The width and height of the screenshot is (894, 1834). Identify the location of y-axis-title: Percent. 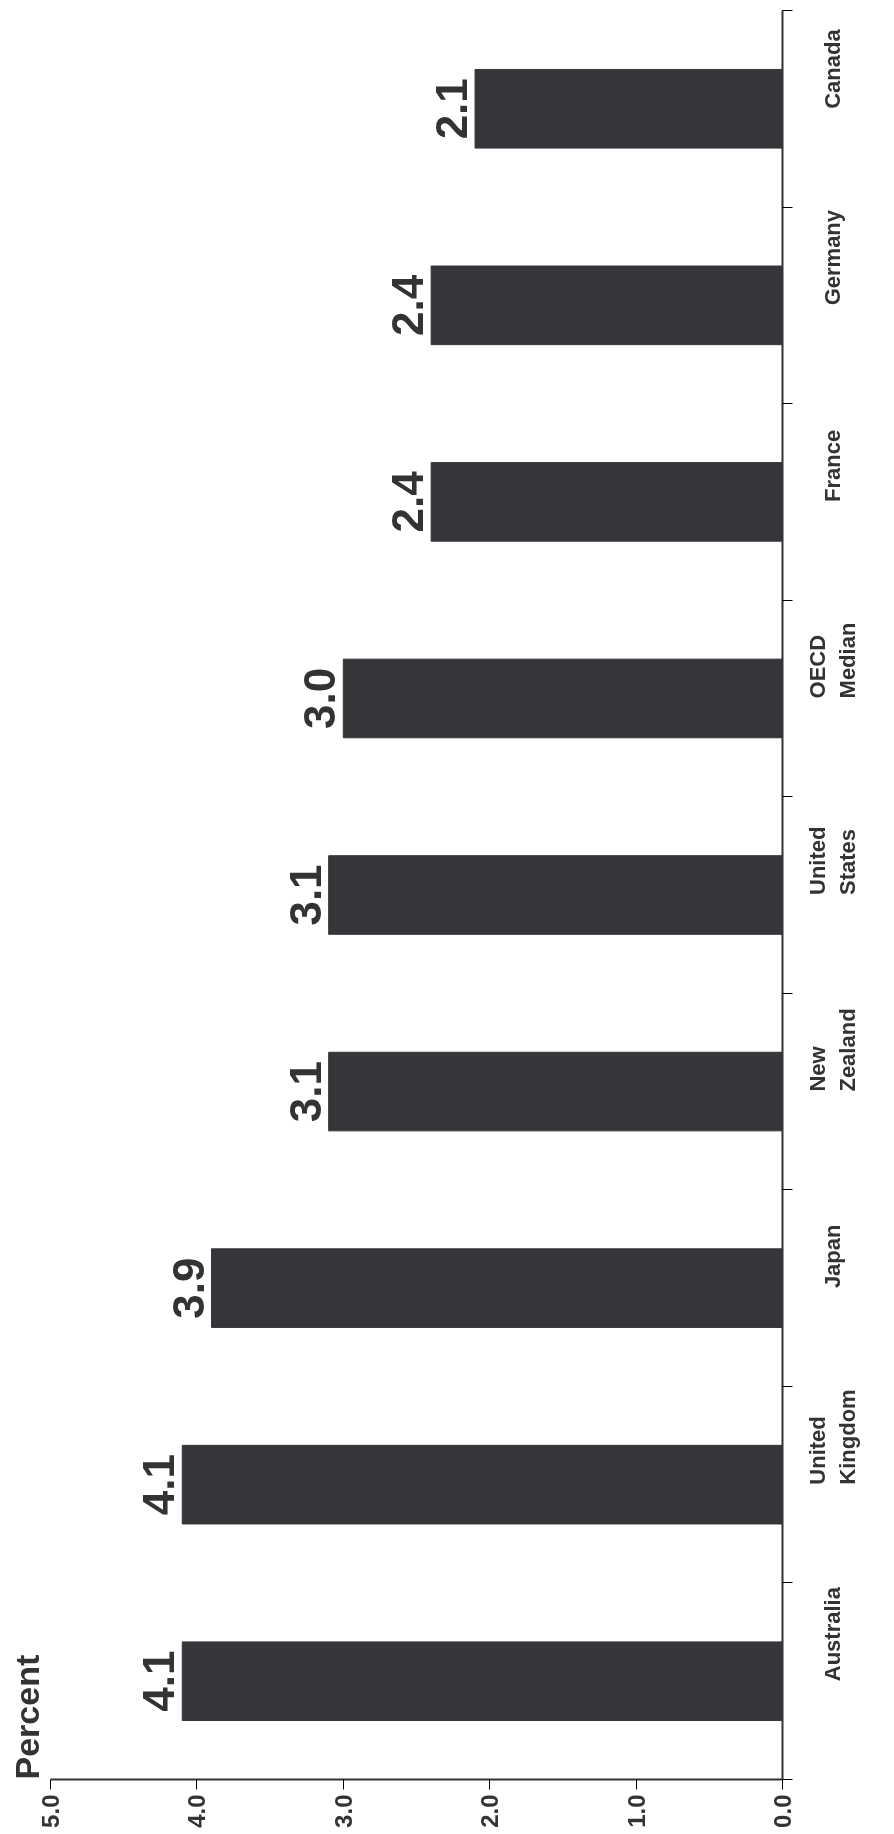
(26, 1717).